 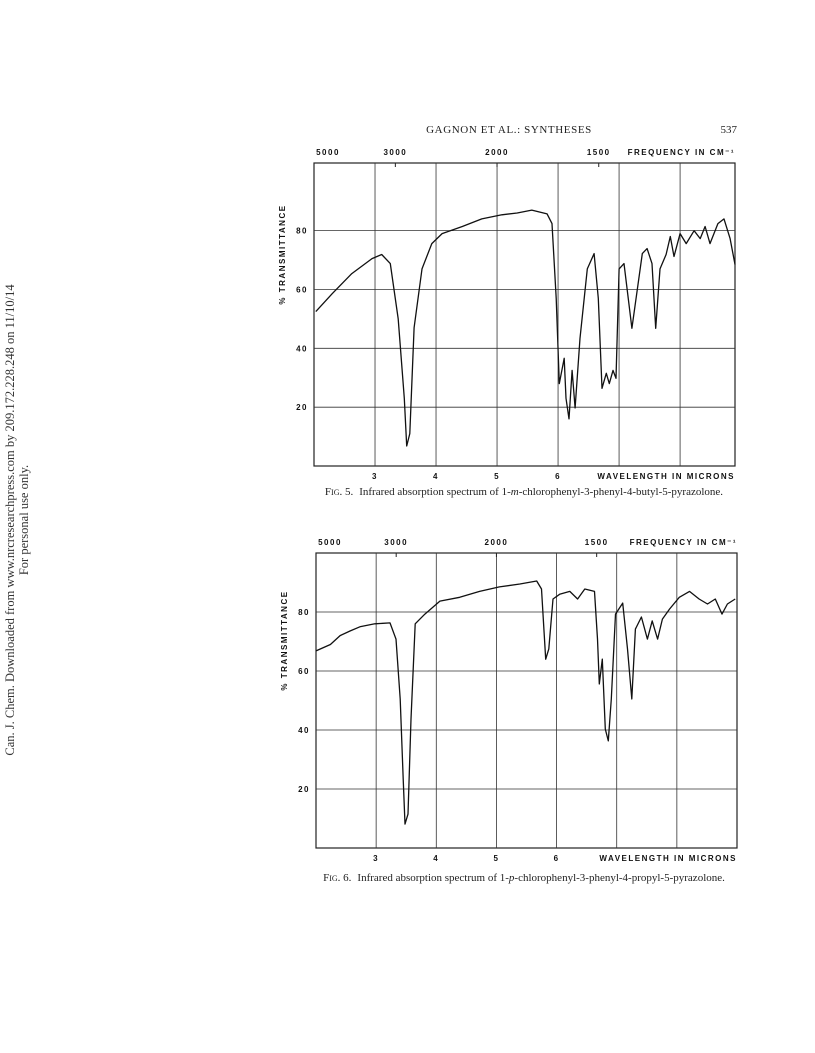 What do you see at coordinates (515, 492) in the screenshot?
I see `caption-text: m` at bounding box center [515, 492].